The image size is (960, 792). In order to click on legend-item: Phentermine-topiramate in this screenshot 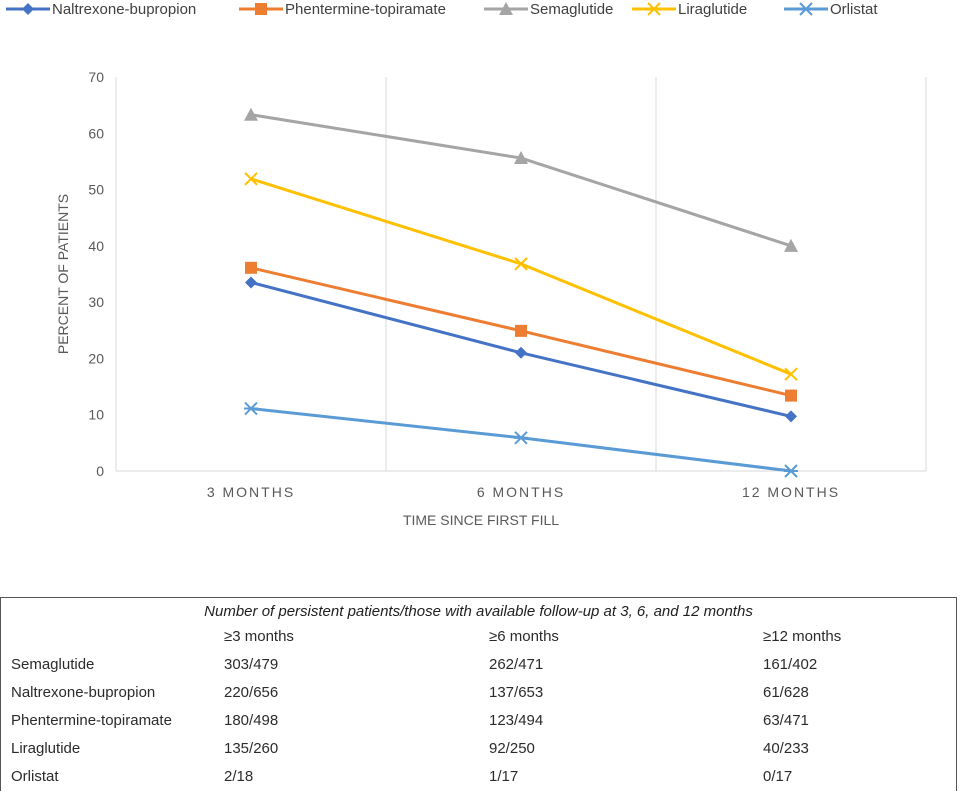, I will do `click(342, 9)`.